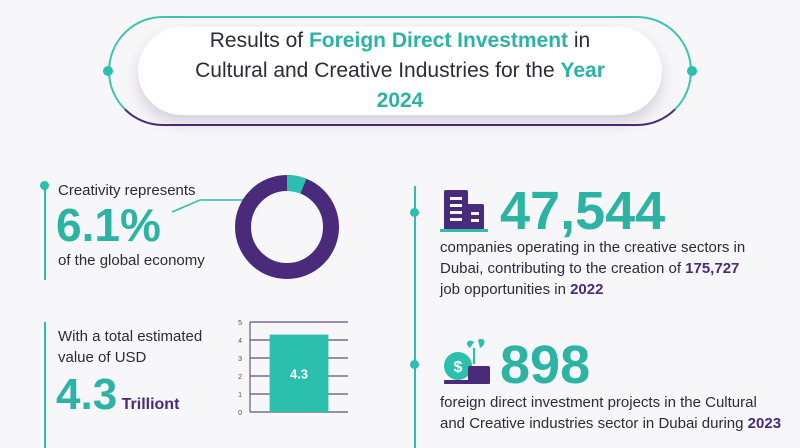 The width and height of the screenshot is (800, 448). I want to click on value-lead-line2: value of USD, so click(102, 357).